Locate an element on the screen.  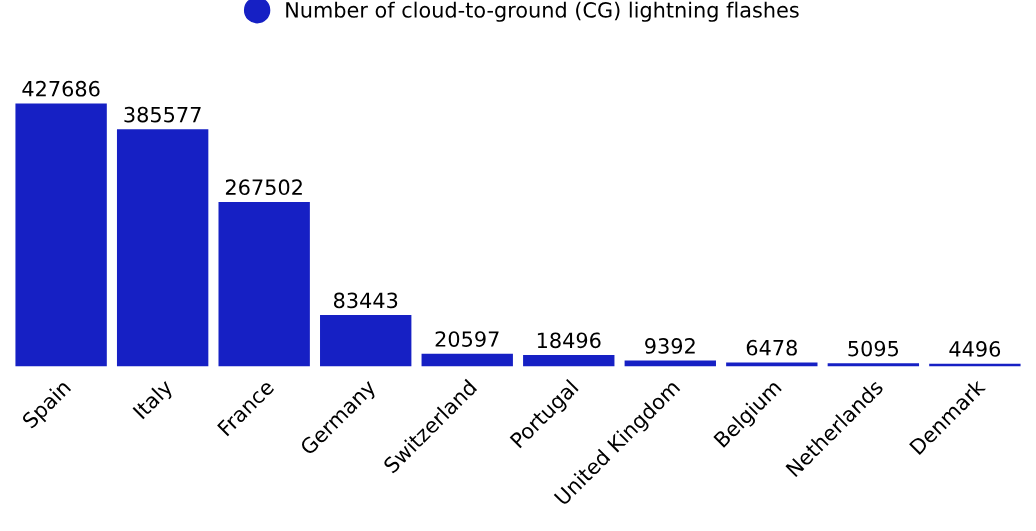
data-label: 9392 is located at coordinates (670, 346).